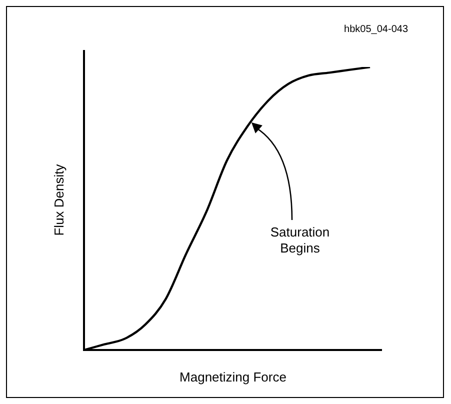 This screenshot has width=451, height=404. What do you see at coordinates (59, 200) in the screenshot?
I see `y-axis-title: Flux Density` at bounding box center [59, 200].